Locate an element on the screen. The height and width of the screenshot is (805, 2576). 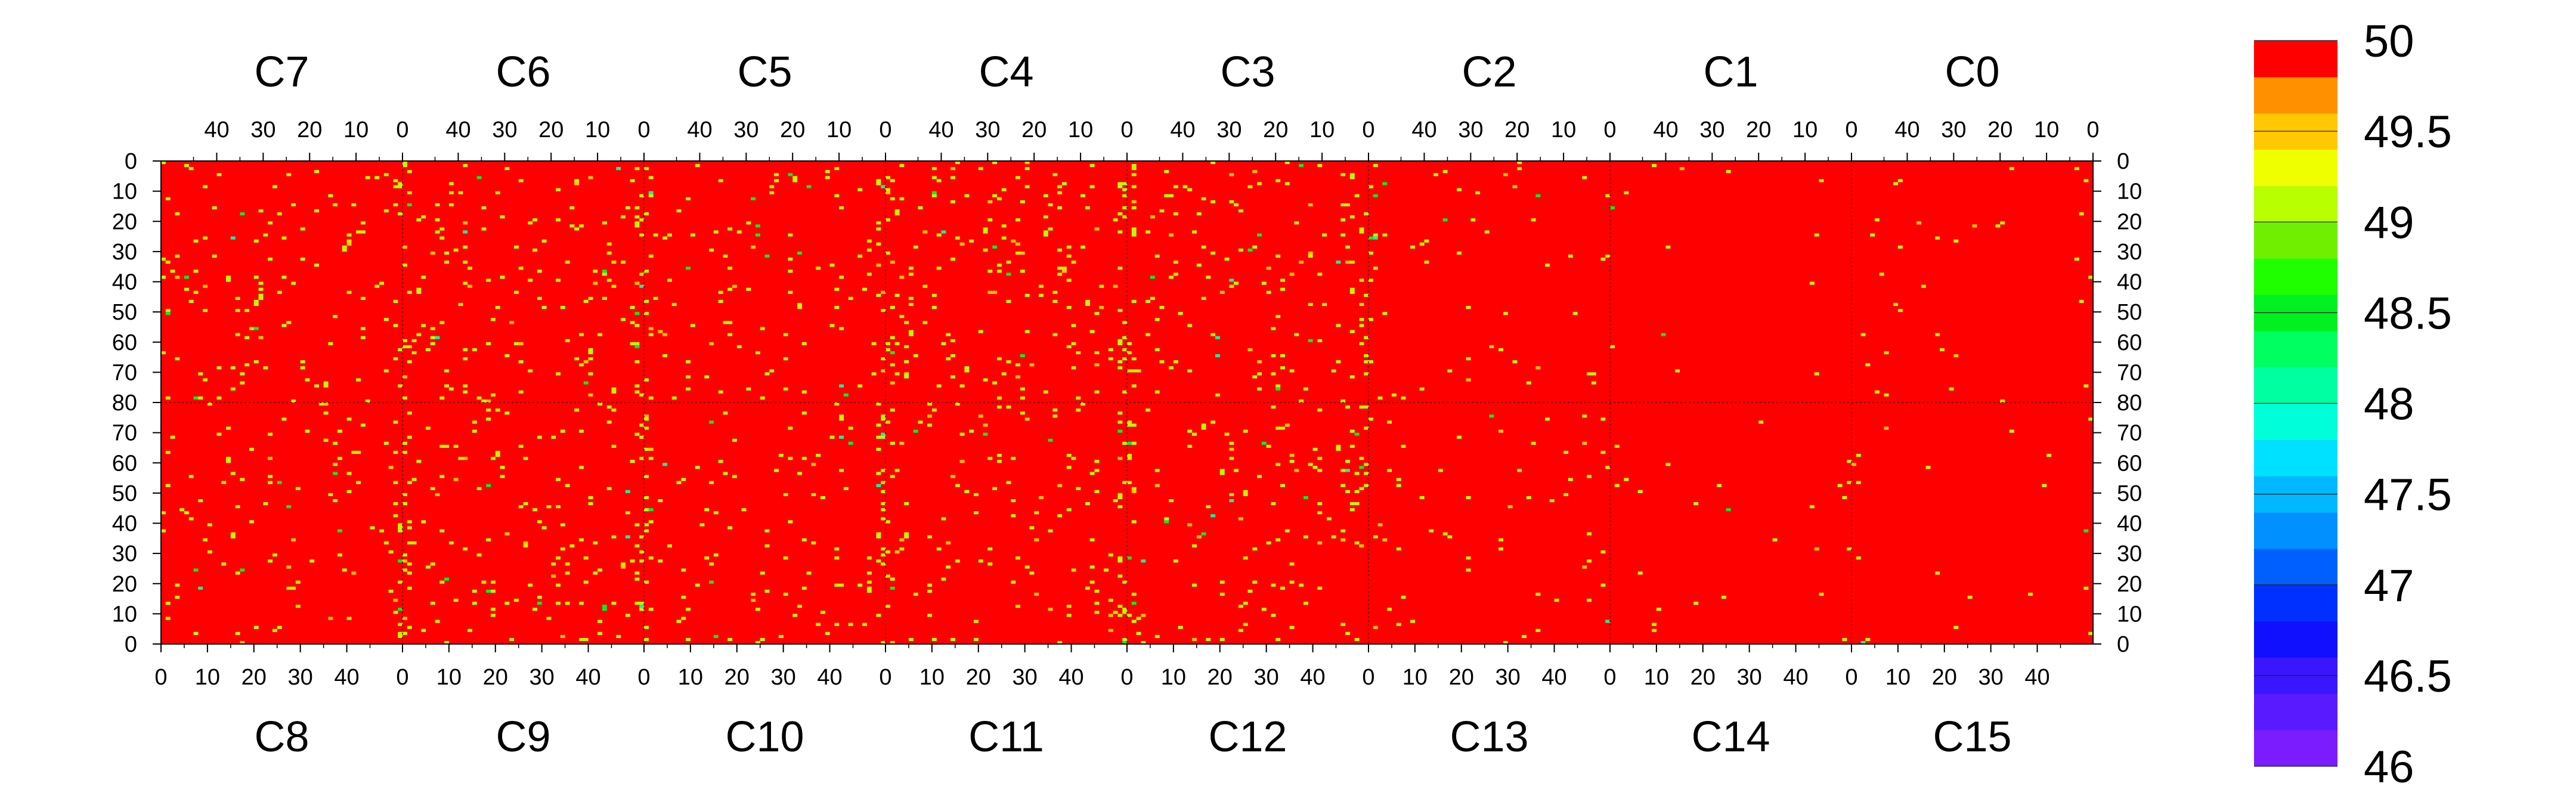
colorbar-segment is located at coordinates (2295, 59).